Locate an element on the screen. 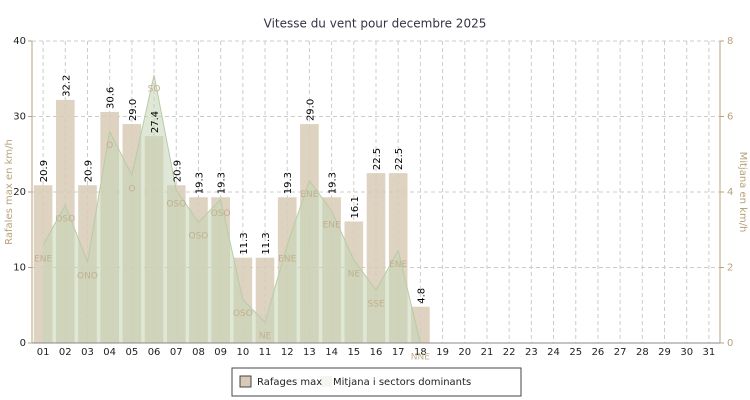 This screenshot has height=400, width=750. legend-label: Mitjana i sectors dominants is located at coordinates (402, 382).